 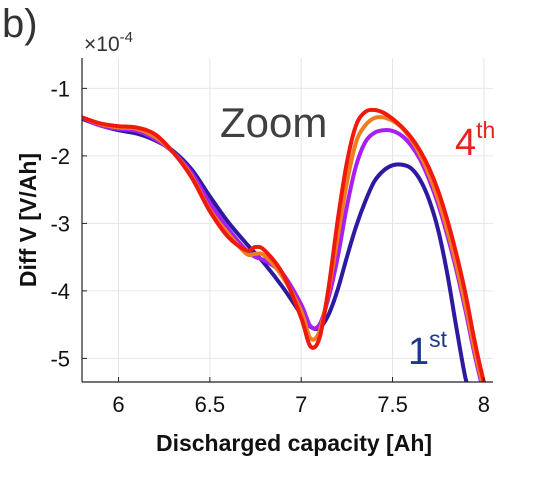 I want to click on x-axis-label: Discharged capacity [Ah], so click(x=294, y=443).